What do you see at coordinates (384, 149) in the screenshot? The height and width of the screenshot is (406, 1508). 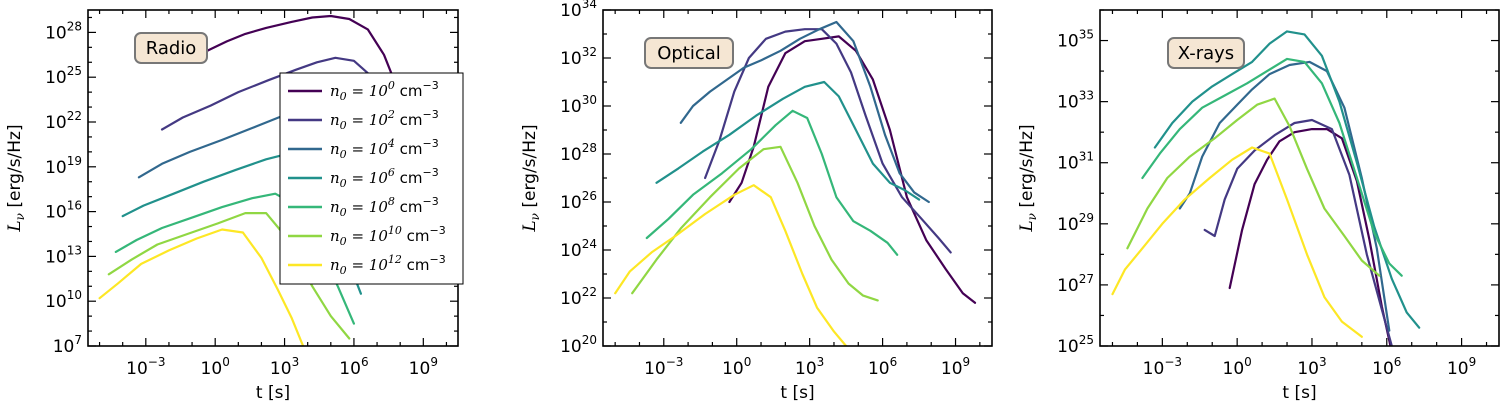 I see `legend-entry: n0 = 104 cm−3` at bounding box center [384, 149].